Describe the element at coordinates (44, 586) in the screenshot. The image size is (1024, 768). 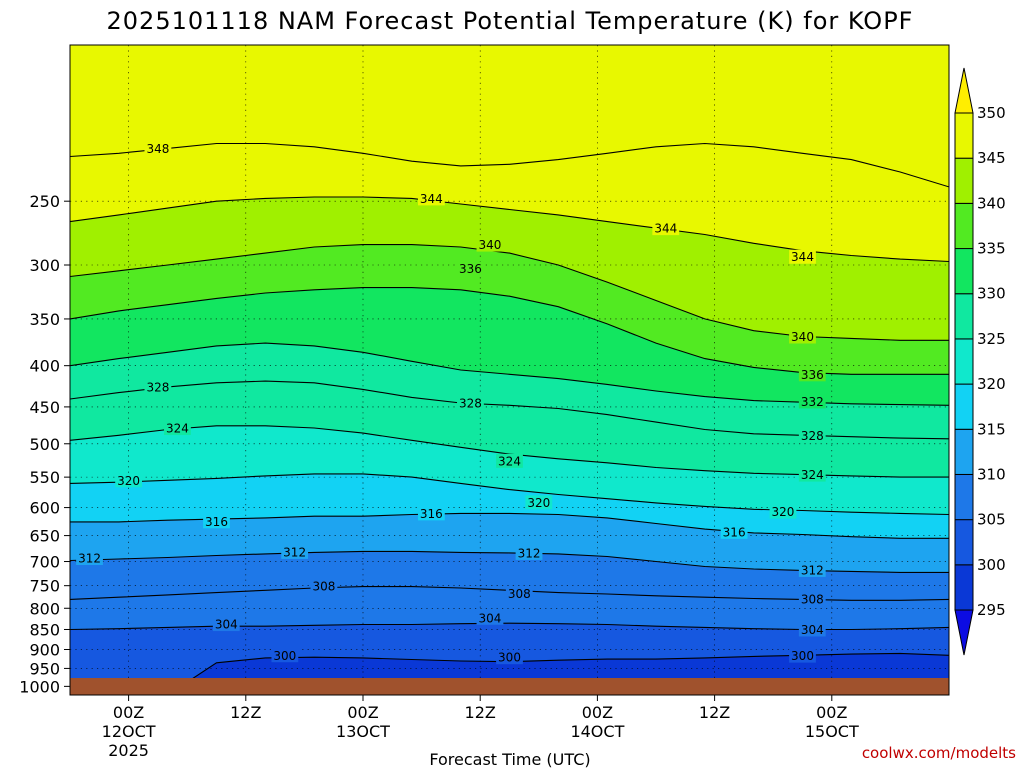
I see `ytick-label-750: 750` at that location.